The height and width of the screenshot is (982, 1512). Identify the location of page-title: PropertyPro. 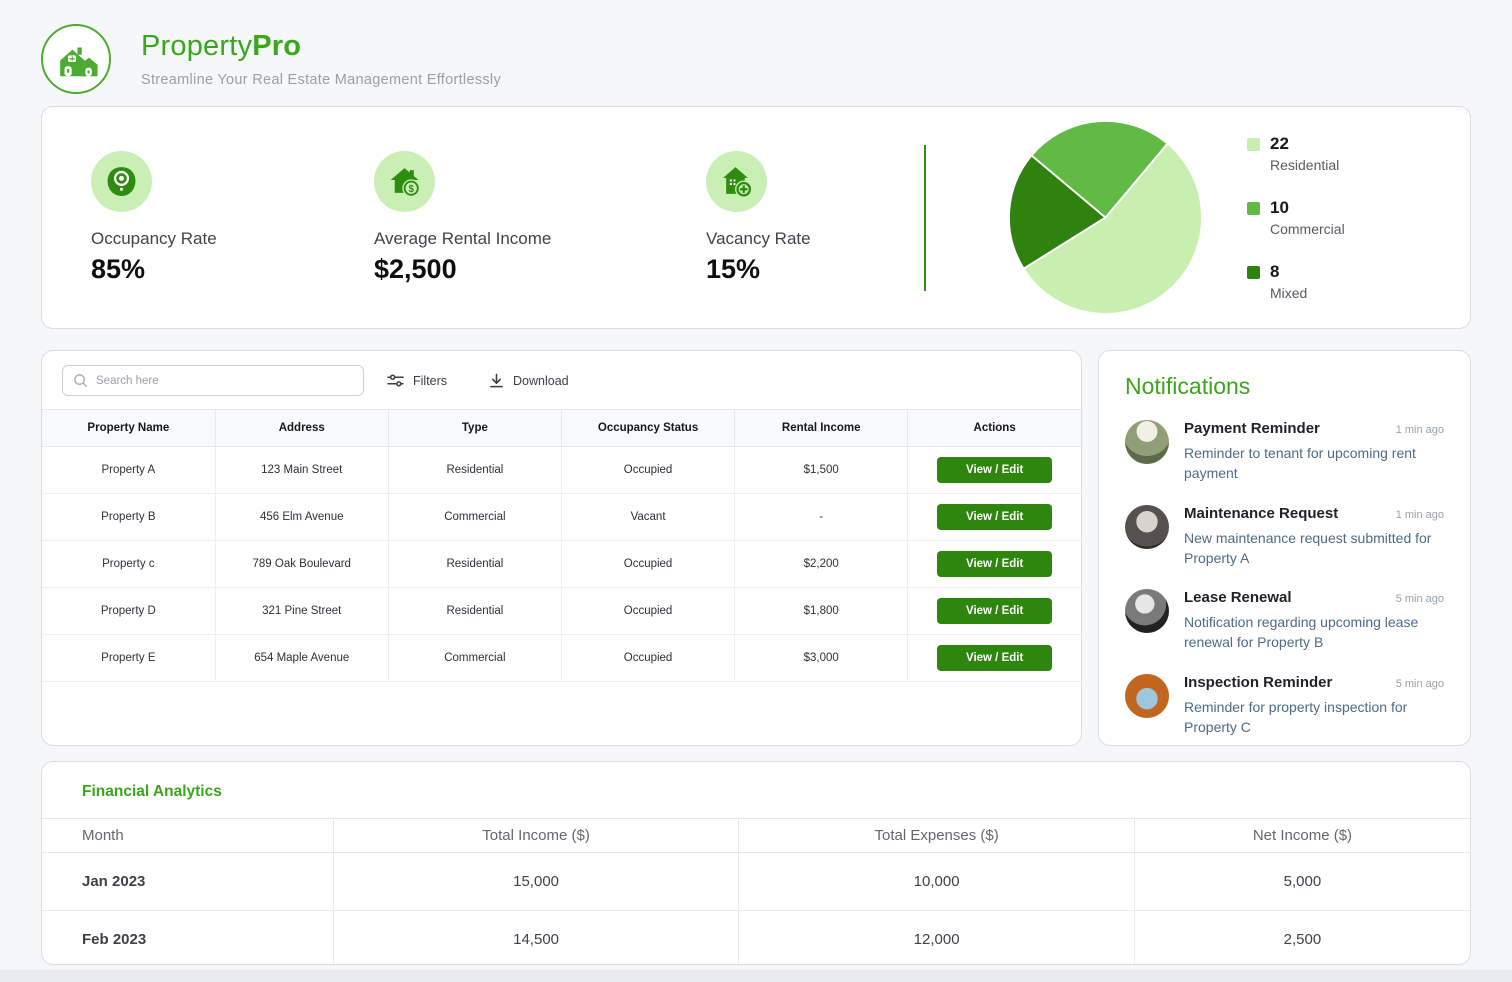
(321, 46).